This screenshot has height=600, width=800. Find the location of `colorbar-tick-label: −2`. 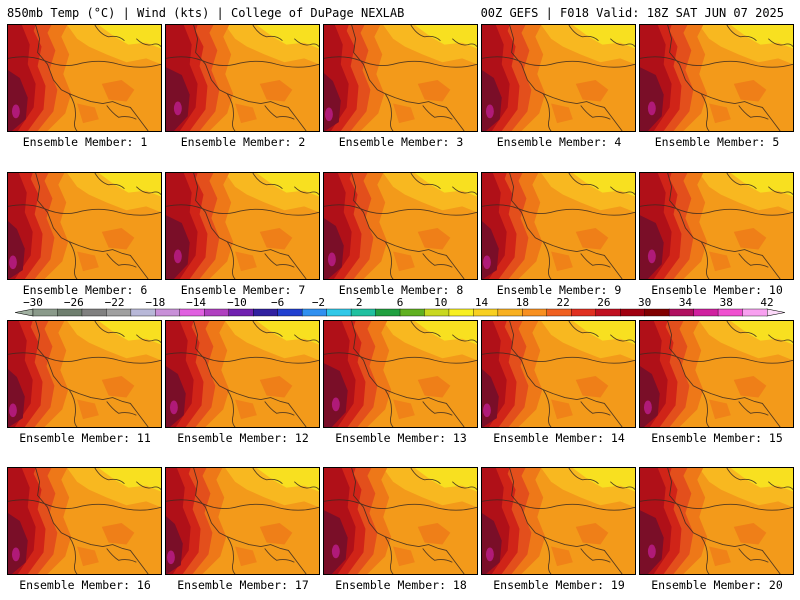

colorbar-tick-label: −2 is located at coordinates (318, 303).